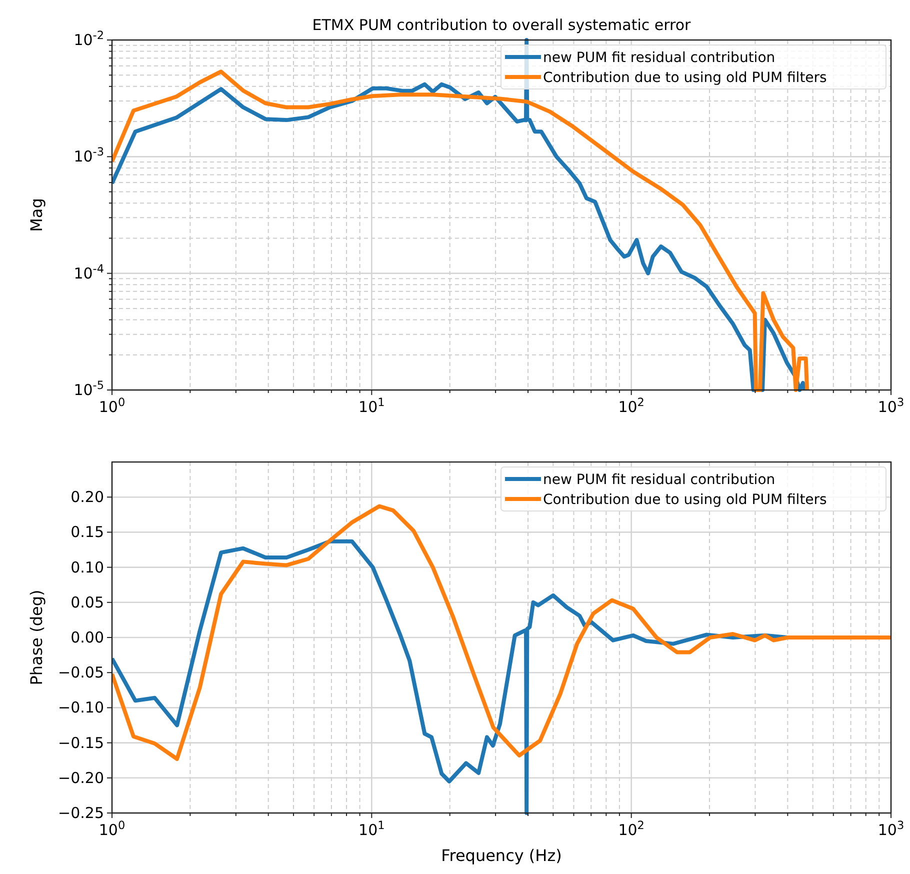  What do you see at coordinates (87, 637) in the screenshot?
I see `y-tick-label: 0.00` at bounding box center [87, 637].